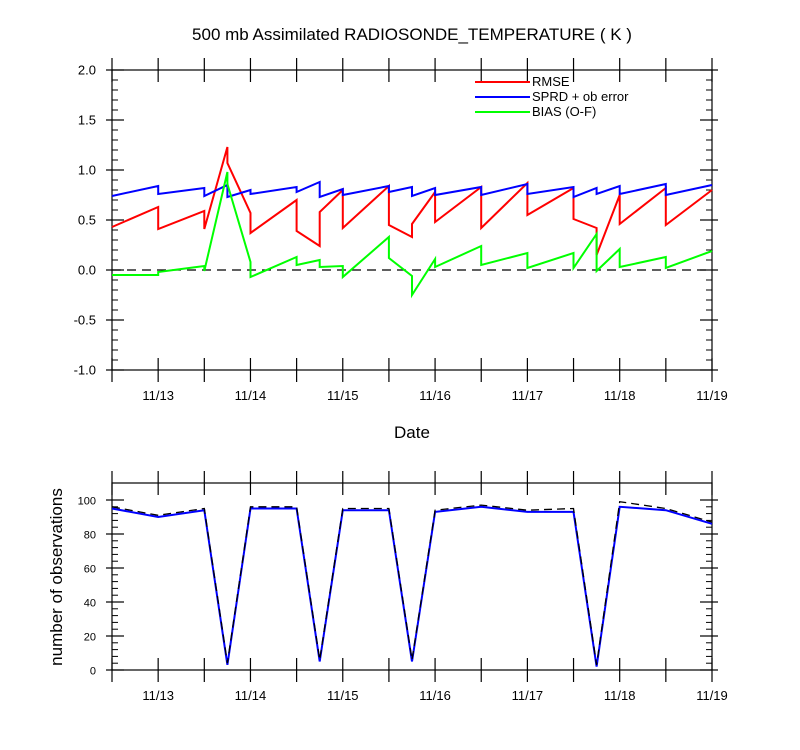 This screenshot has height=750, width=800. I want to click on legend: RMSE SPRD + ob error BIAS (O-F), so click(552, 96).